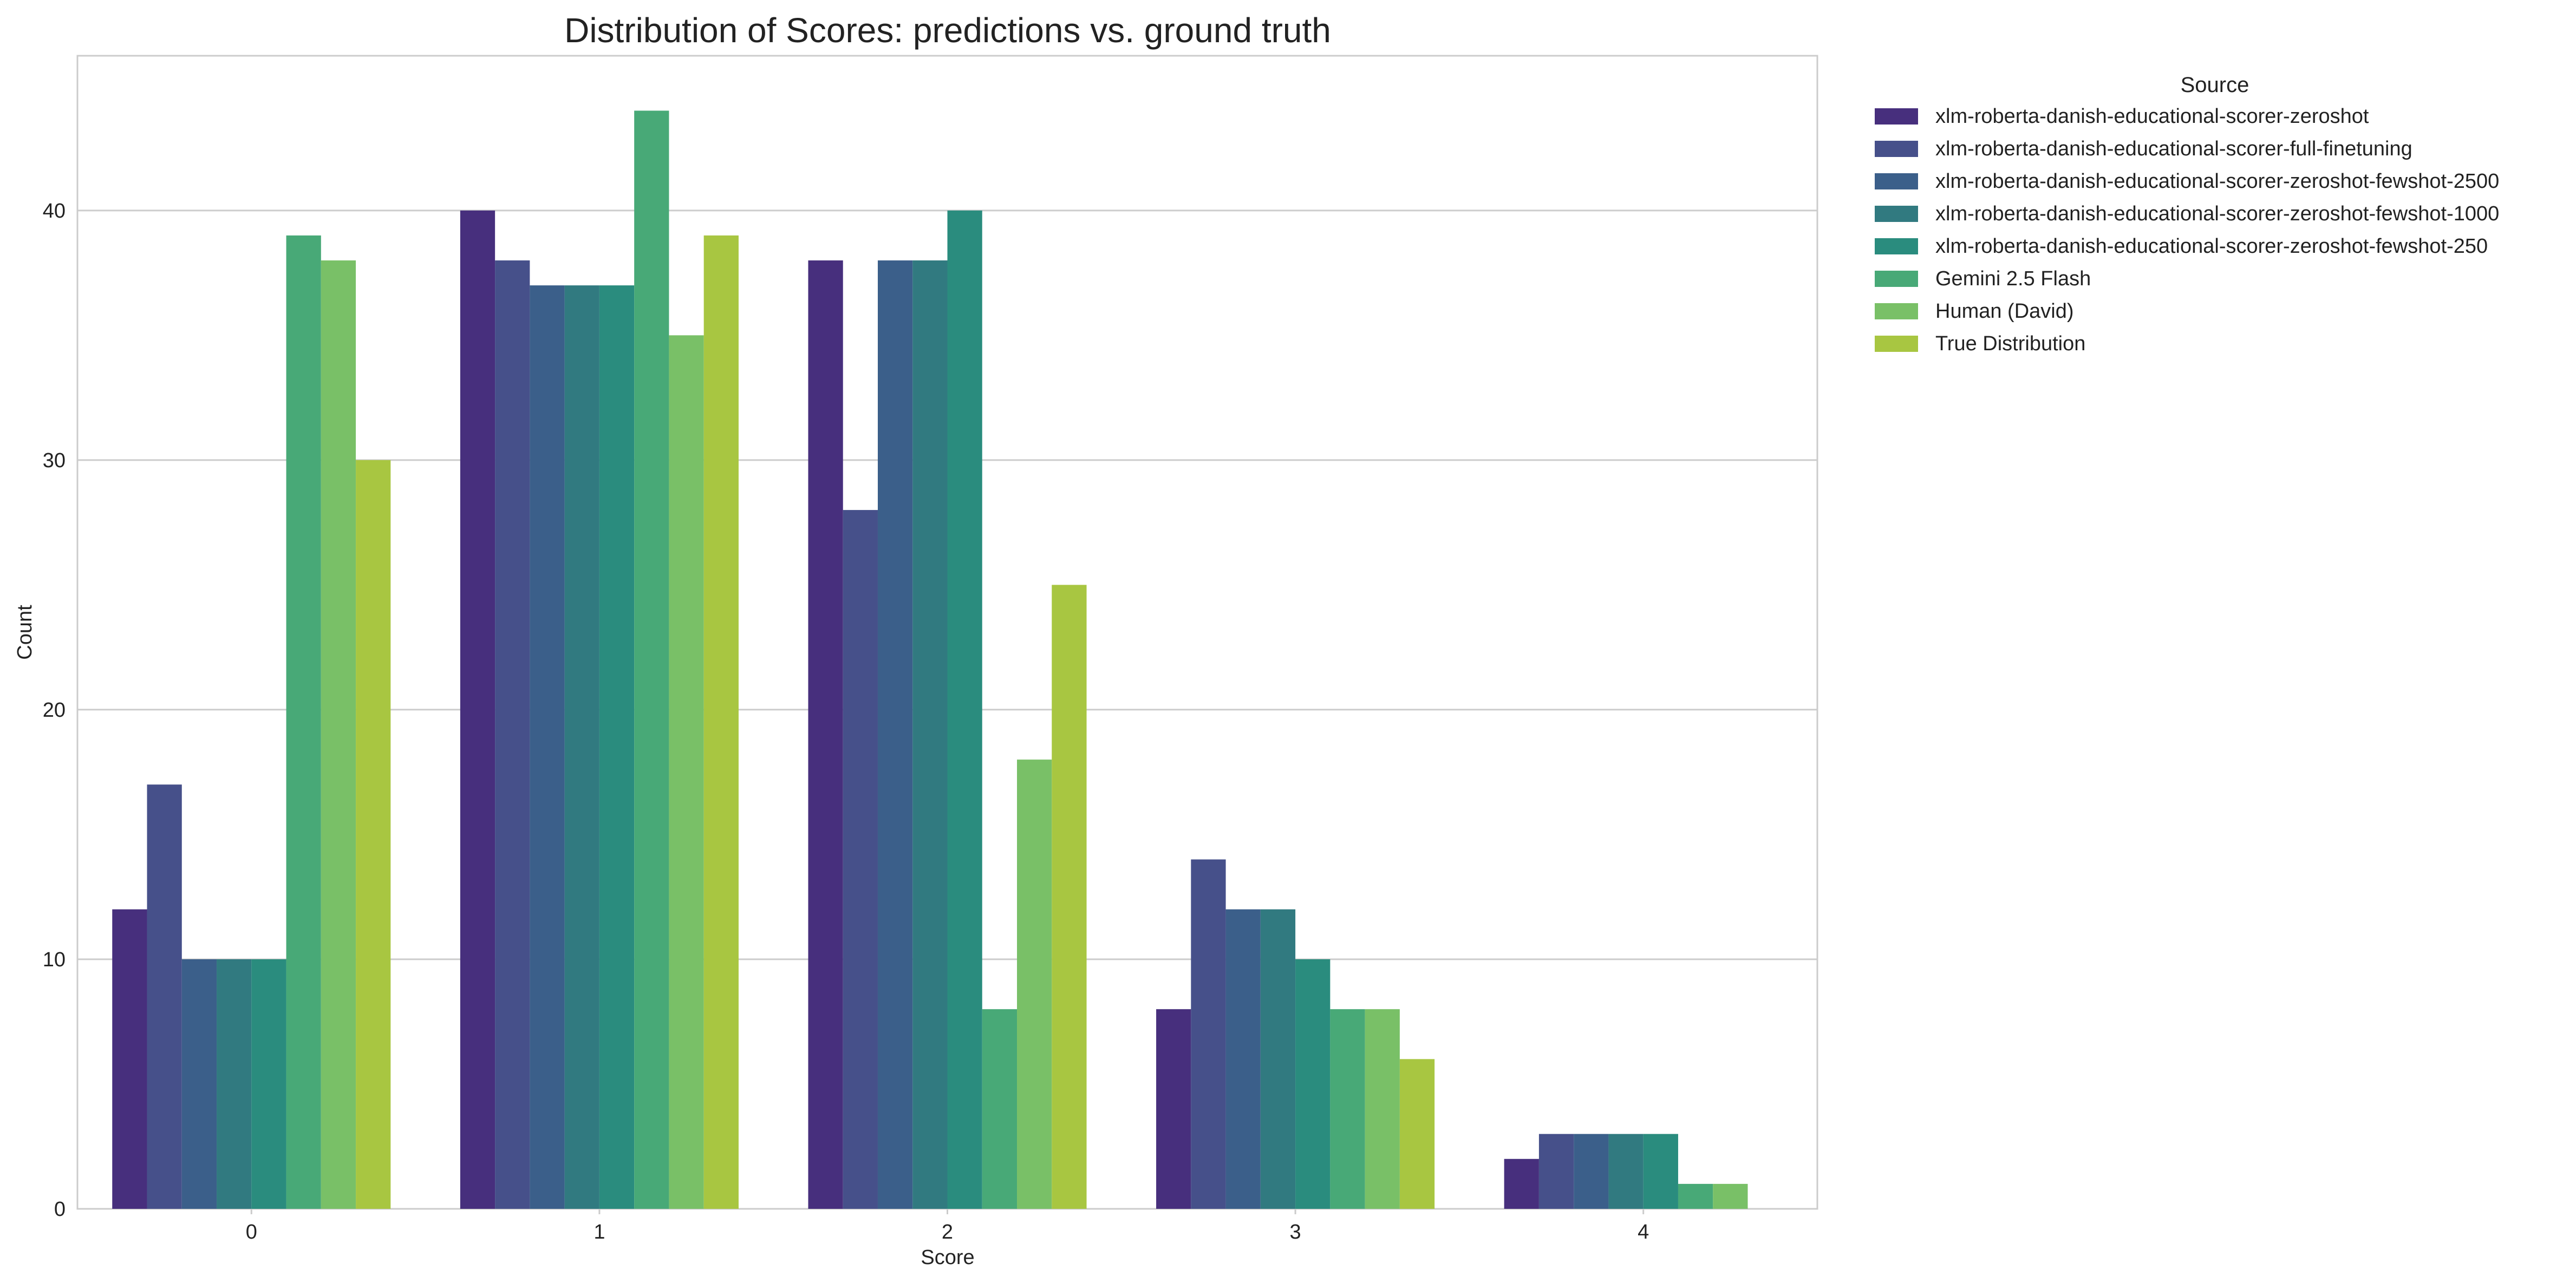 This screenshot has height=1283, width=2576. What do you see at coordinates (2010, 343) in the screenshot?
I see `legend-label: True Distribution` at bounding box center [2010, 343].